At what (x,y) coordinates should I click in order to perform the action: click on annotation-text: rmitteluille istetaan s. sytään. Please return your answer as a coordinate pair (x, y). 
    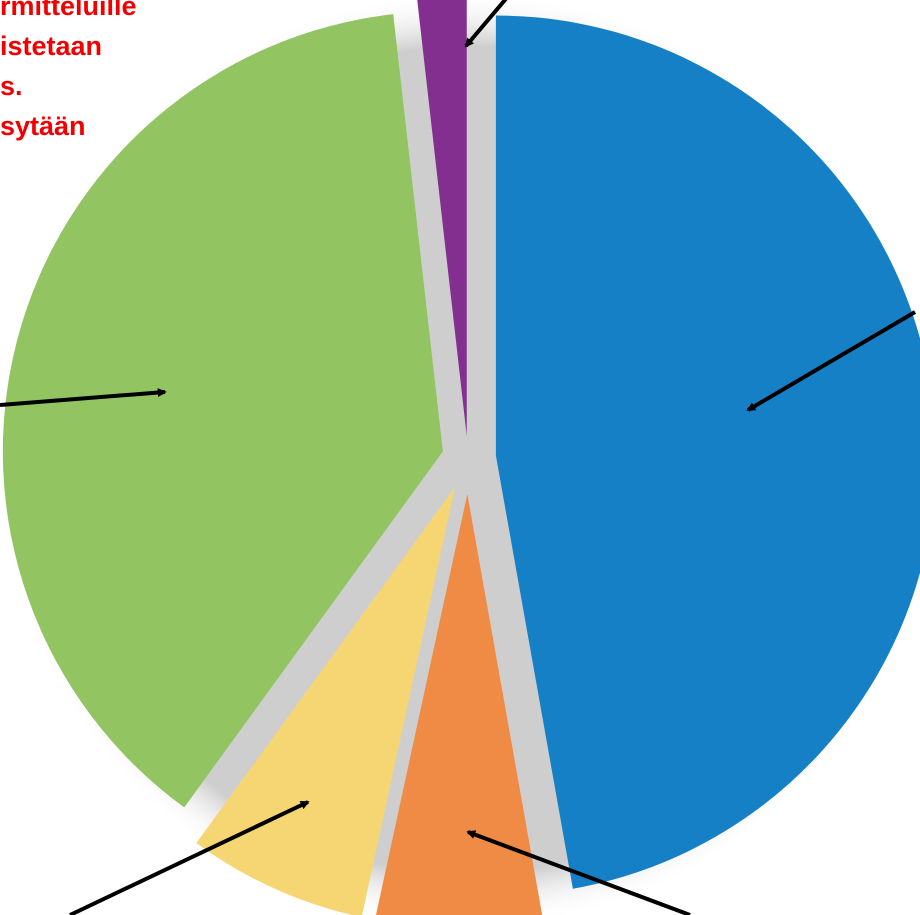
    Looking at the image, I should click on (68, 73).